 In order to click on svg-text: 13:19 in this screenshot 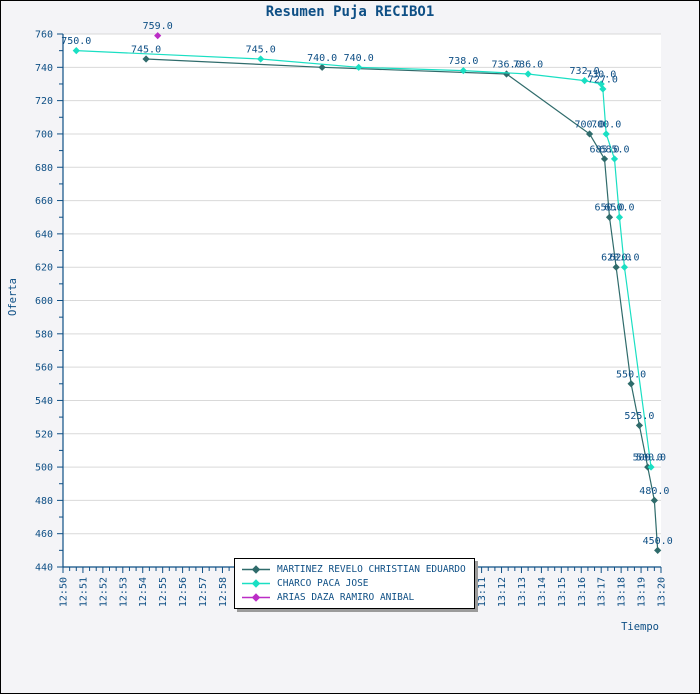, I will do `click(642, 592)`.